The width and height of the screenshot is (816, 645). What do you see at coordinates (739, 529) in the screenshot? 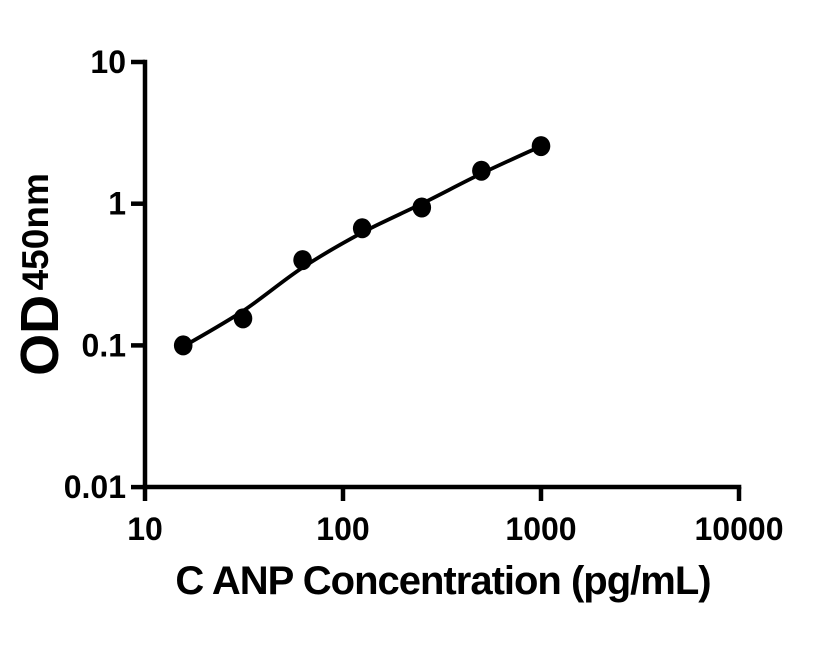
I see `x-tick-label: 10000` at bounding box center [739, 529].